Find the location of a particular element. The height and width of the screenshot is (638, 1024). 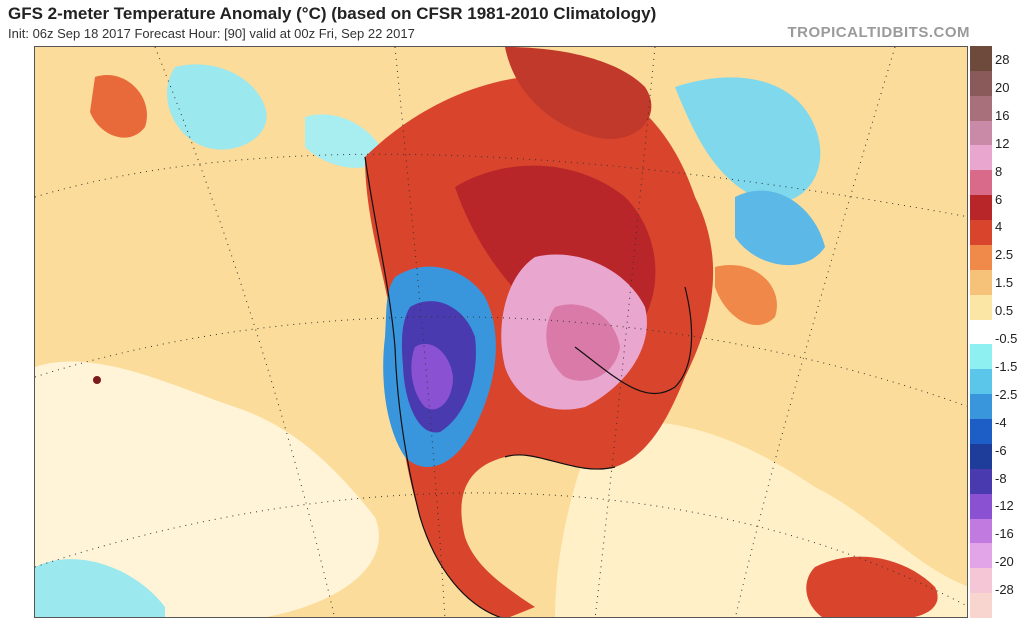

legend-tick-label: -0.5 is located at coordinates (1006, 339).